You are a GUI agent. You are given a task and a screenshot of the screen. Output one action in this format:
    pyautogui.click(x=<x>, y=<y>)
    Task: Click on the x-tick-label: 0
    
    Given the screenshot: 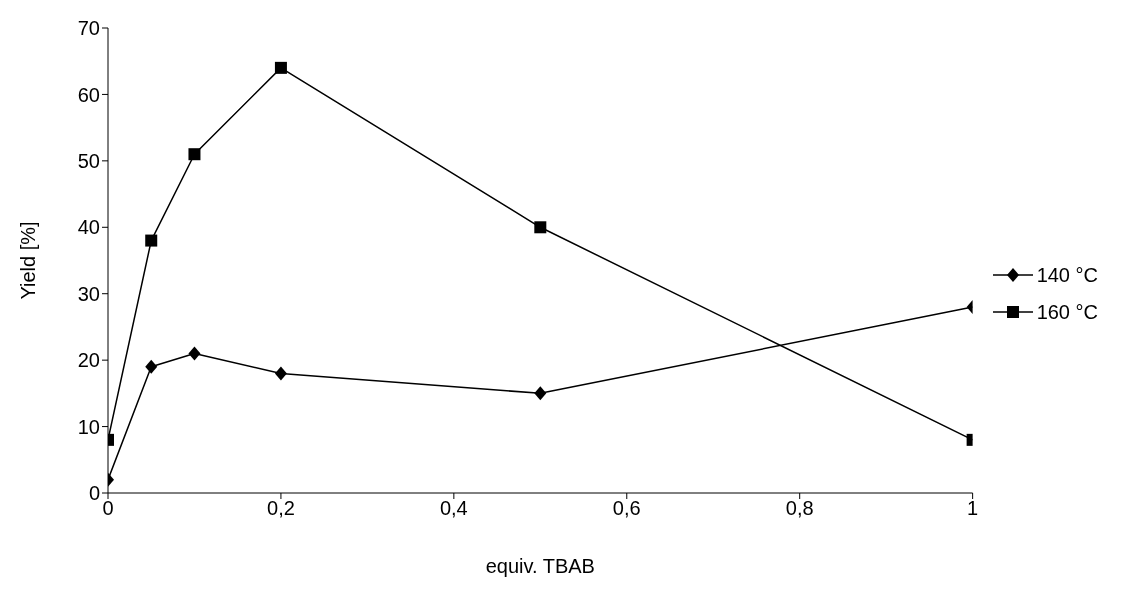 What is the action you would take?
    pyautogui.click(x=108, y=508)
    